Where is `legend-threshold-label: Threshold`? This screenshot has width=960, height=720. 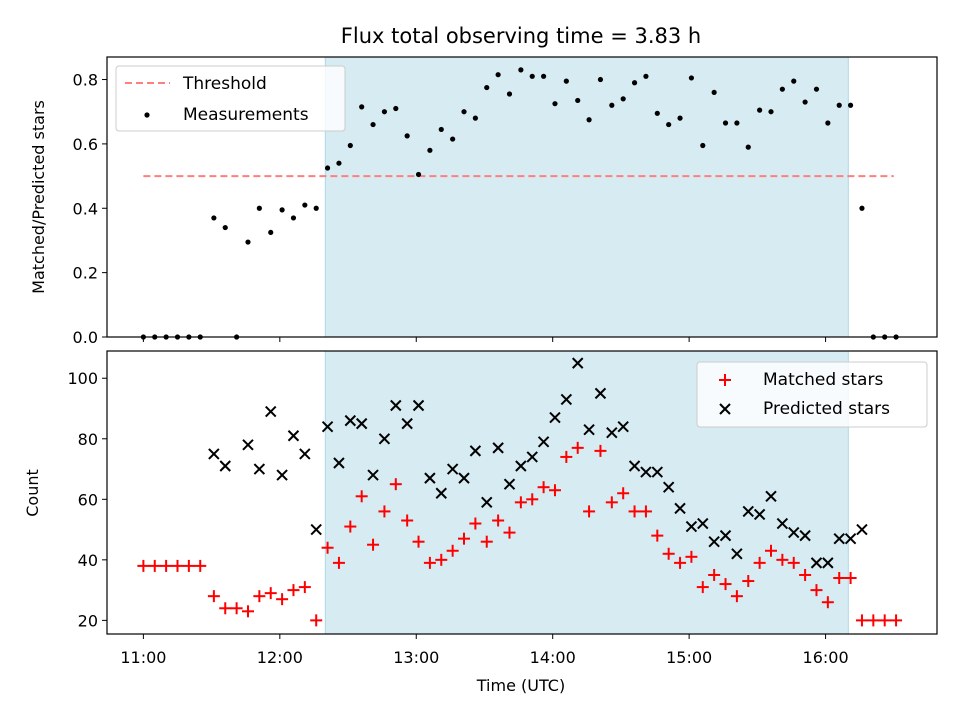
legend-threshold-label: Threshold is located at coordinates (224, 84).